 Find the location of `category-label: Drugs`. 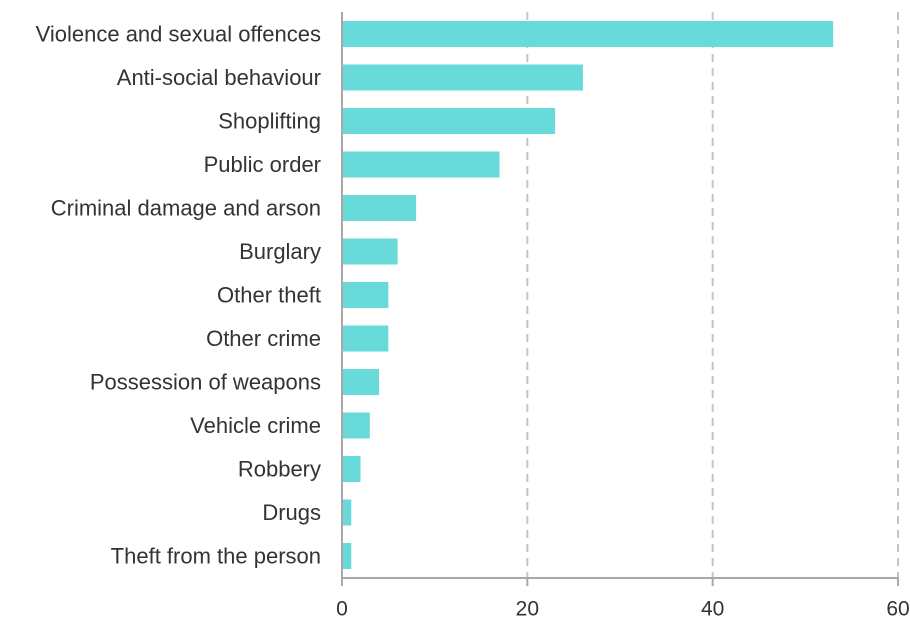

category-label: Drugs is located at coordinates (291, 512).